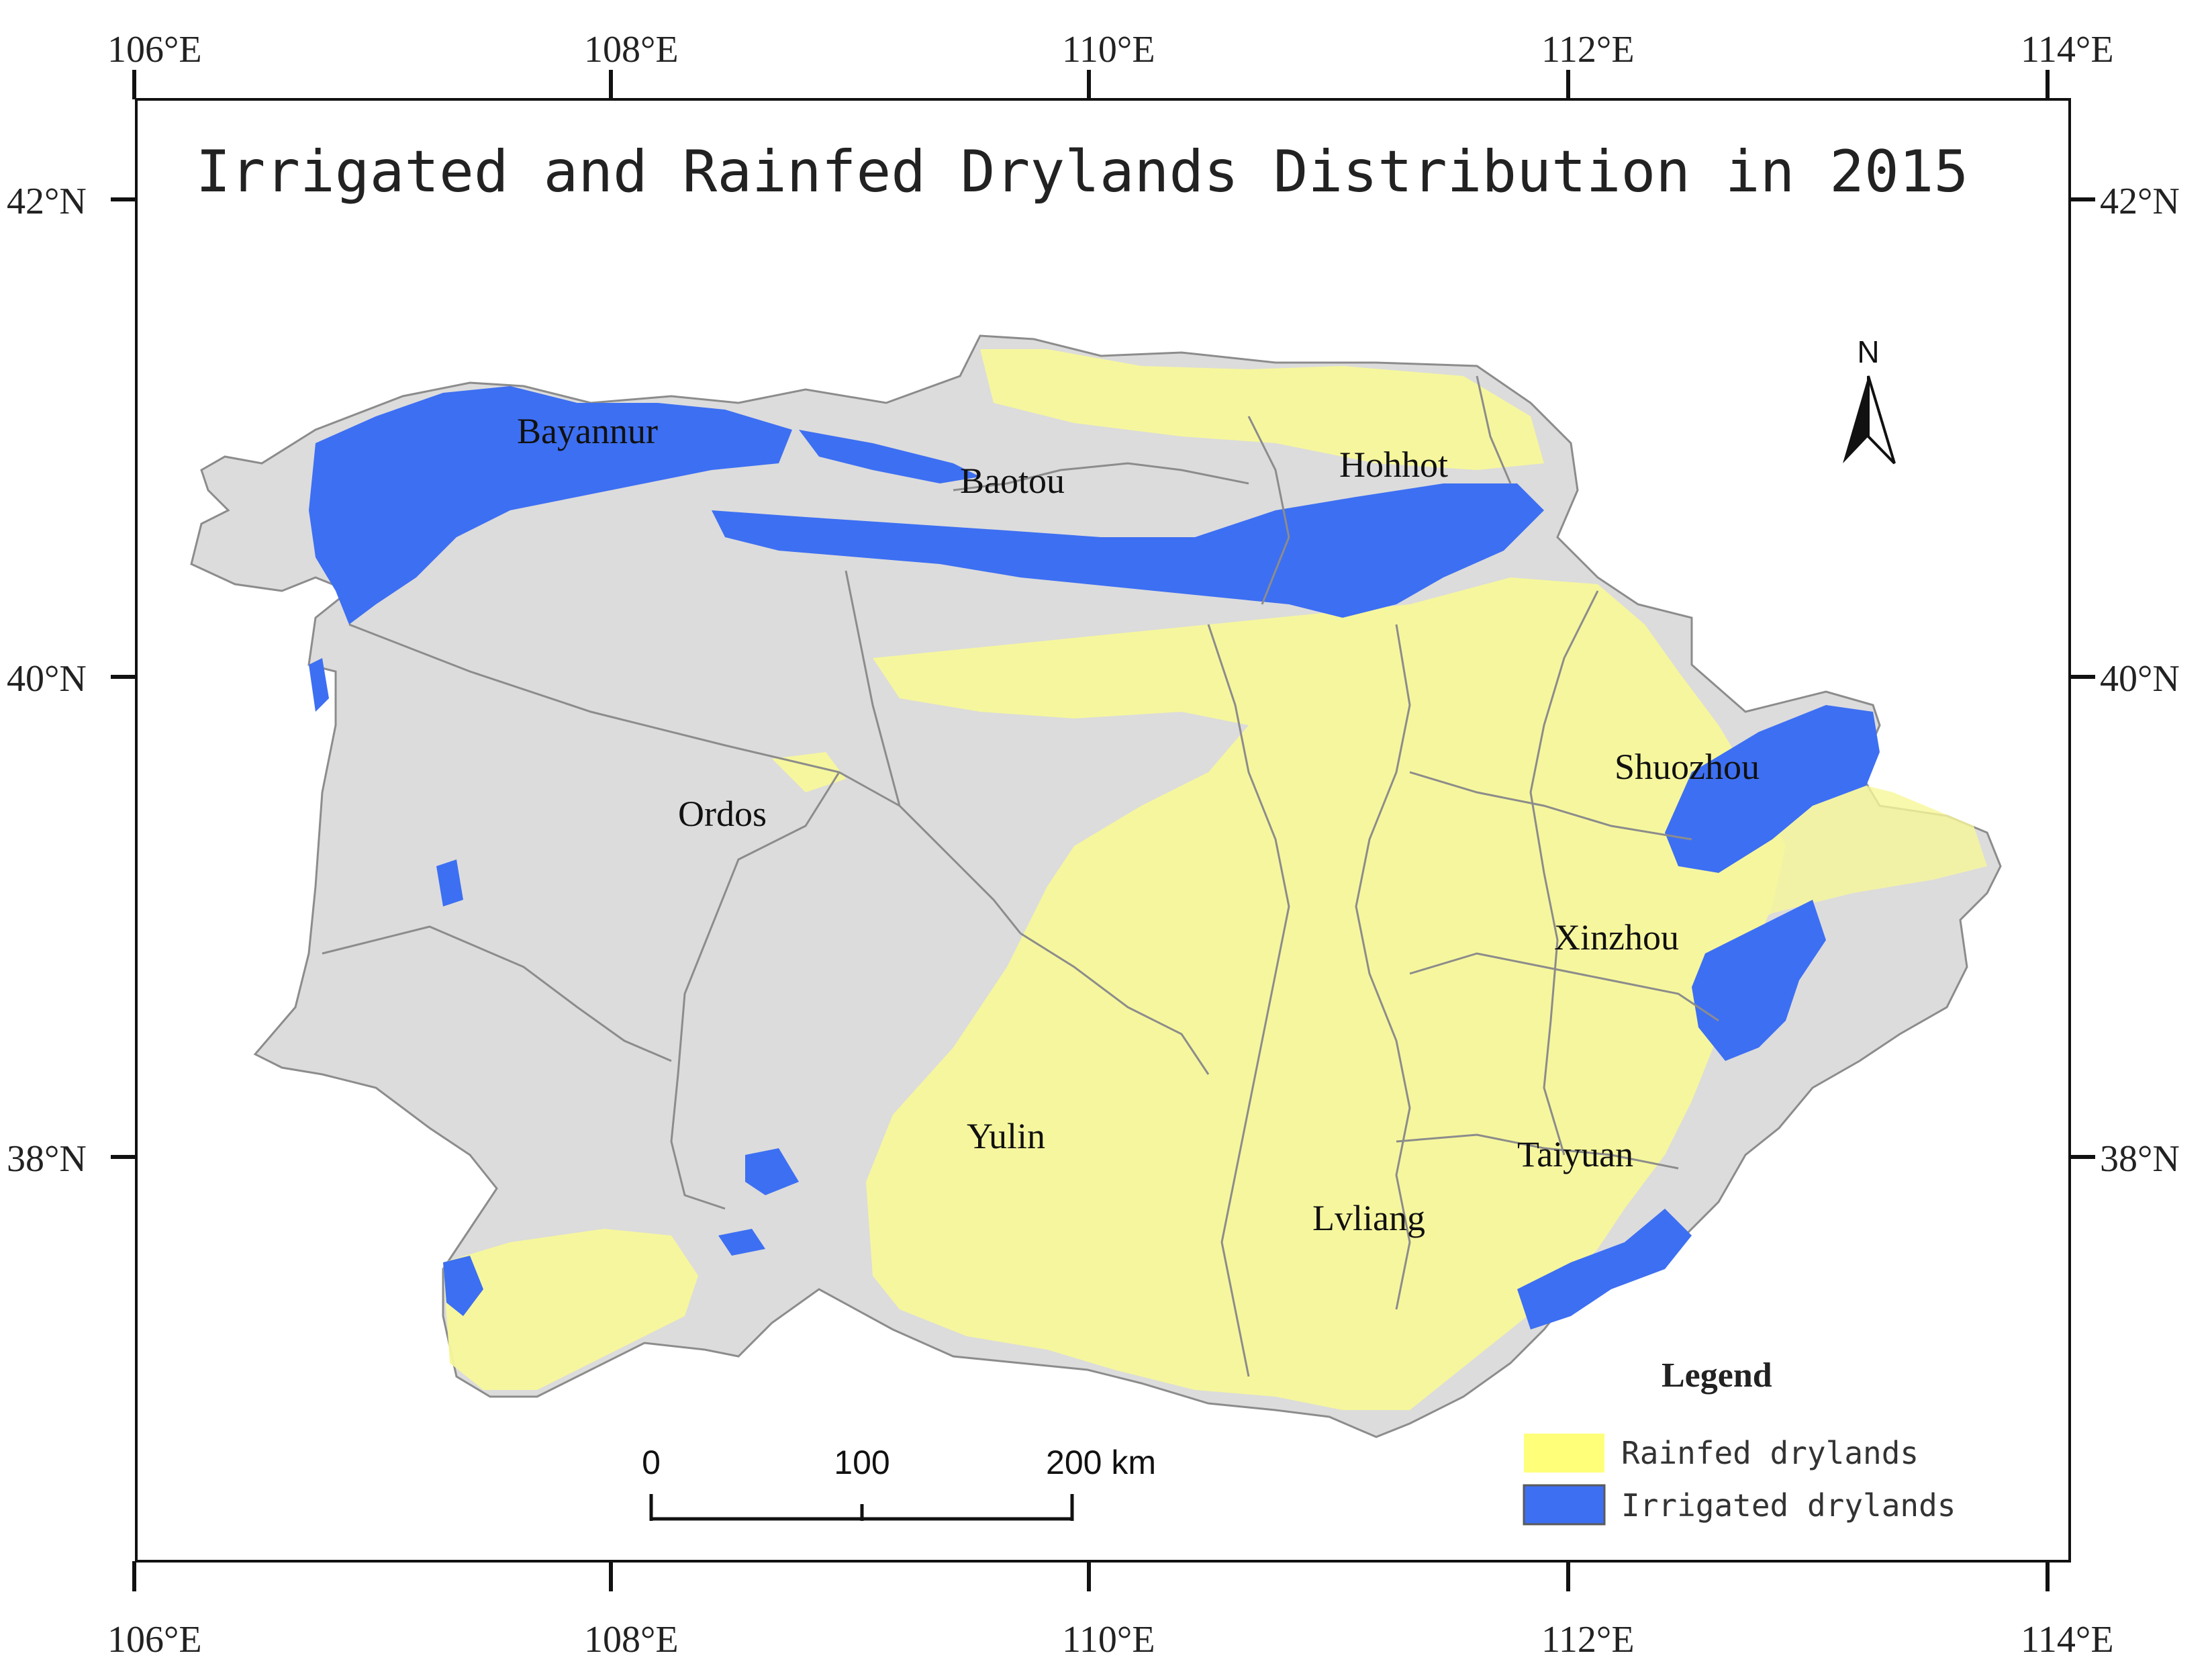 Image resolution: width=2212 pixels, height=1678 pixels. I want to click on legend-title: Legend, so click(1717, 1375).